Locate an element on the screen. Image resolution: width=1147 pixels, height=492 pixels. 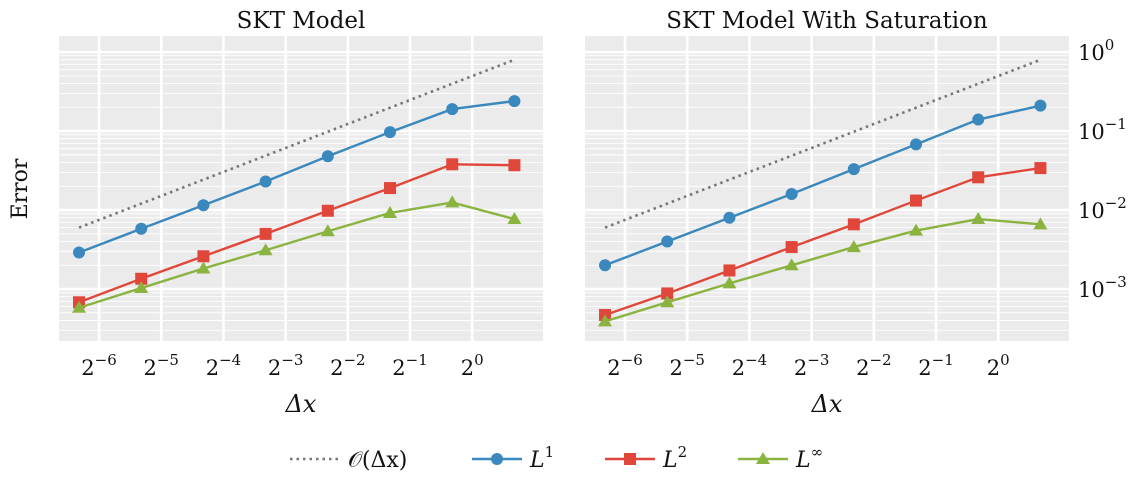
y-tick-label: 10⁻¹ is located at coordinates (1102, 129).